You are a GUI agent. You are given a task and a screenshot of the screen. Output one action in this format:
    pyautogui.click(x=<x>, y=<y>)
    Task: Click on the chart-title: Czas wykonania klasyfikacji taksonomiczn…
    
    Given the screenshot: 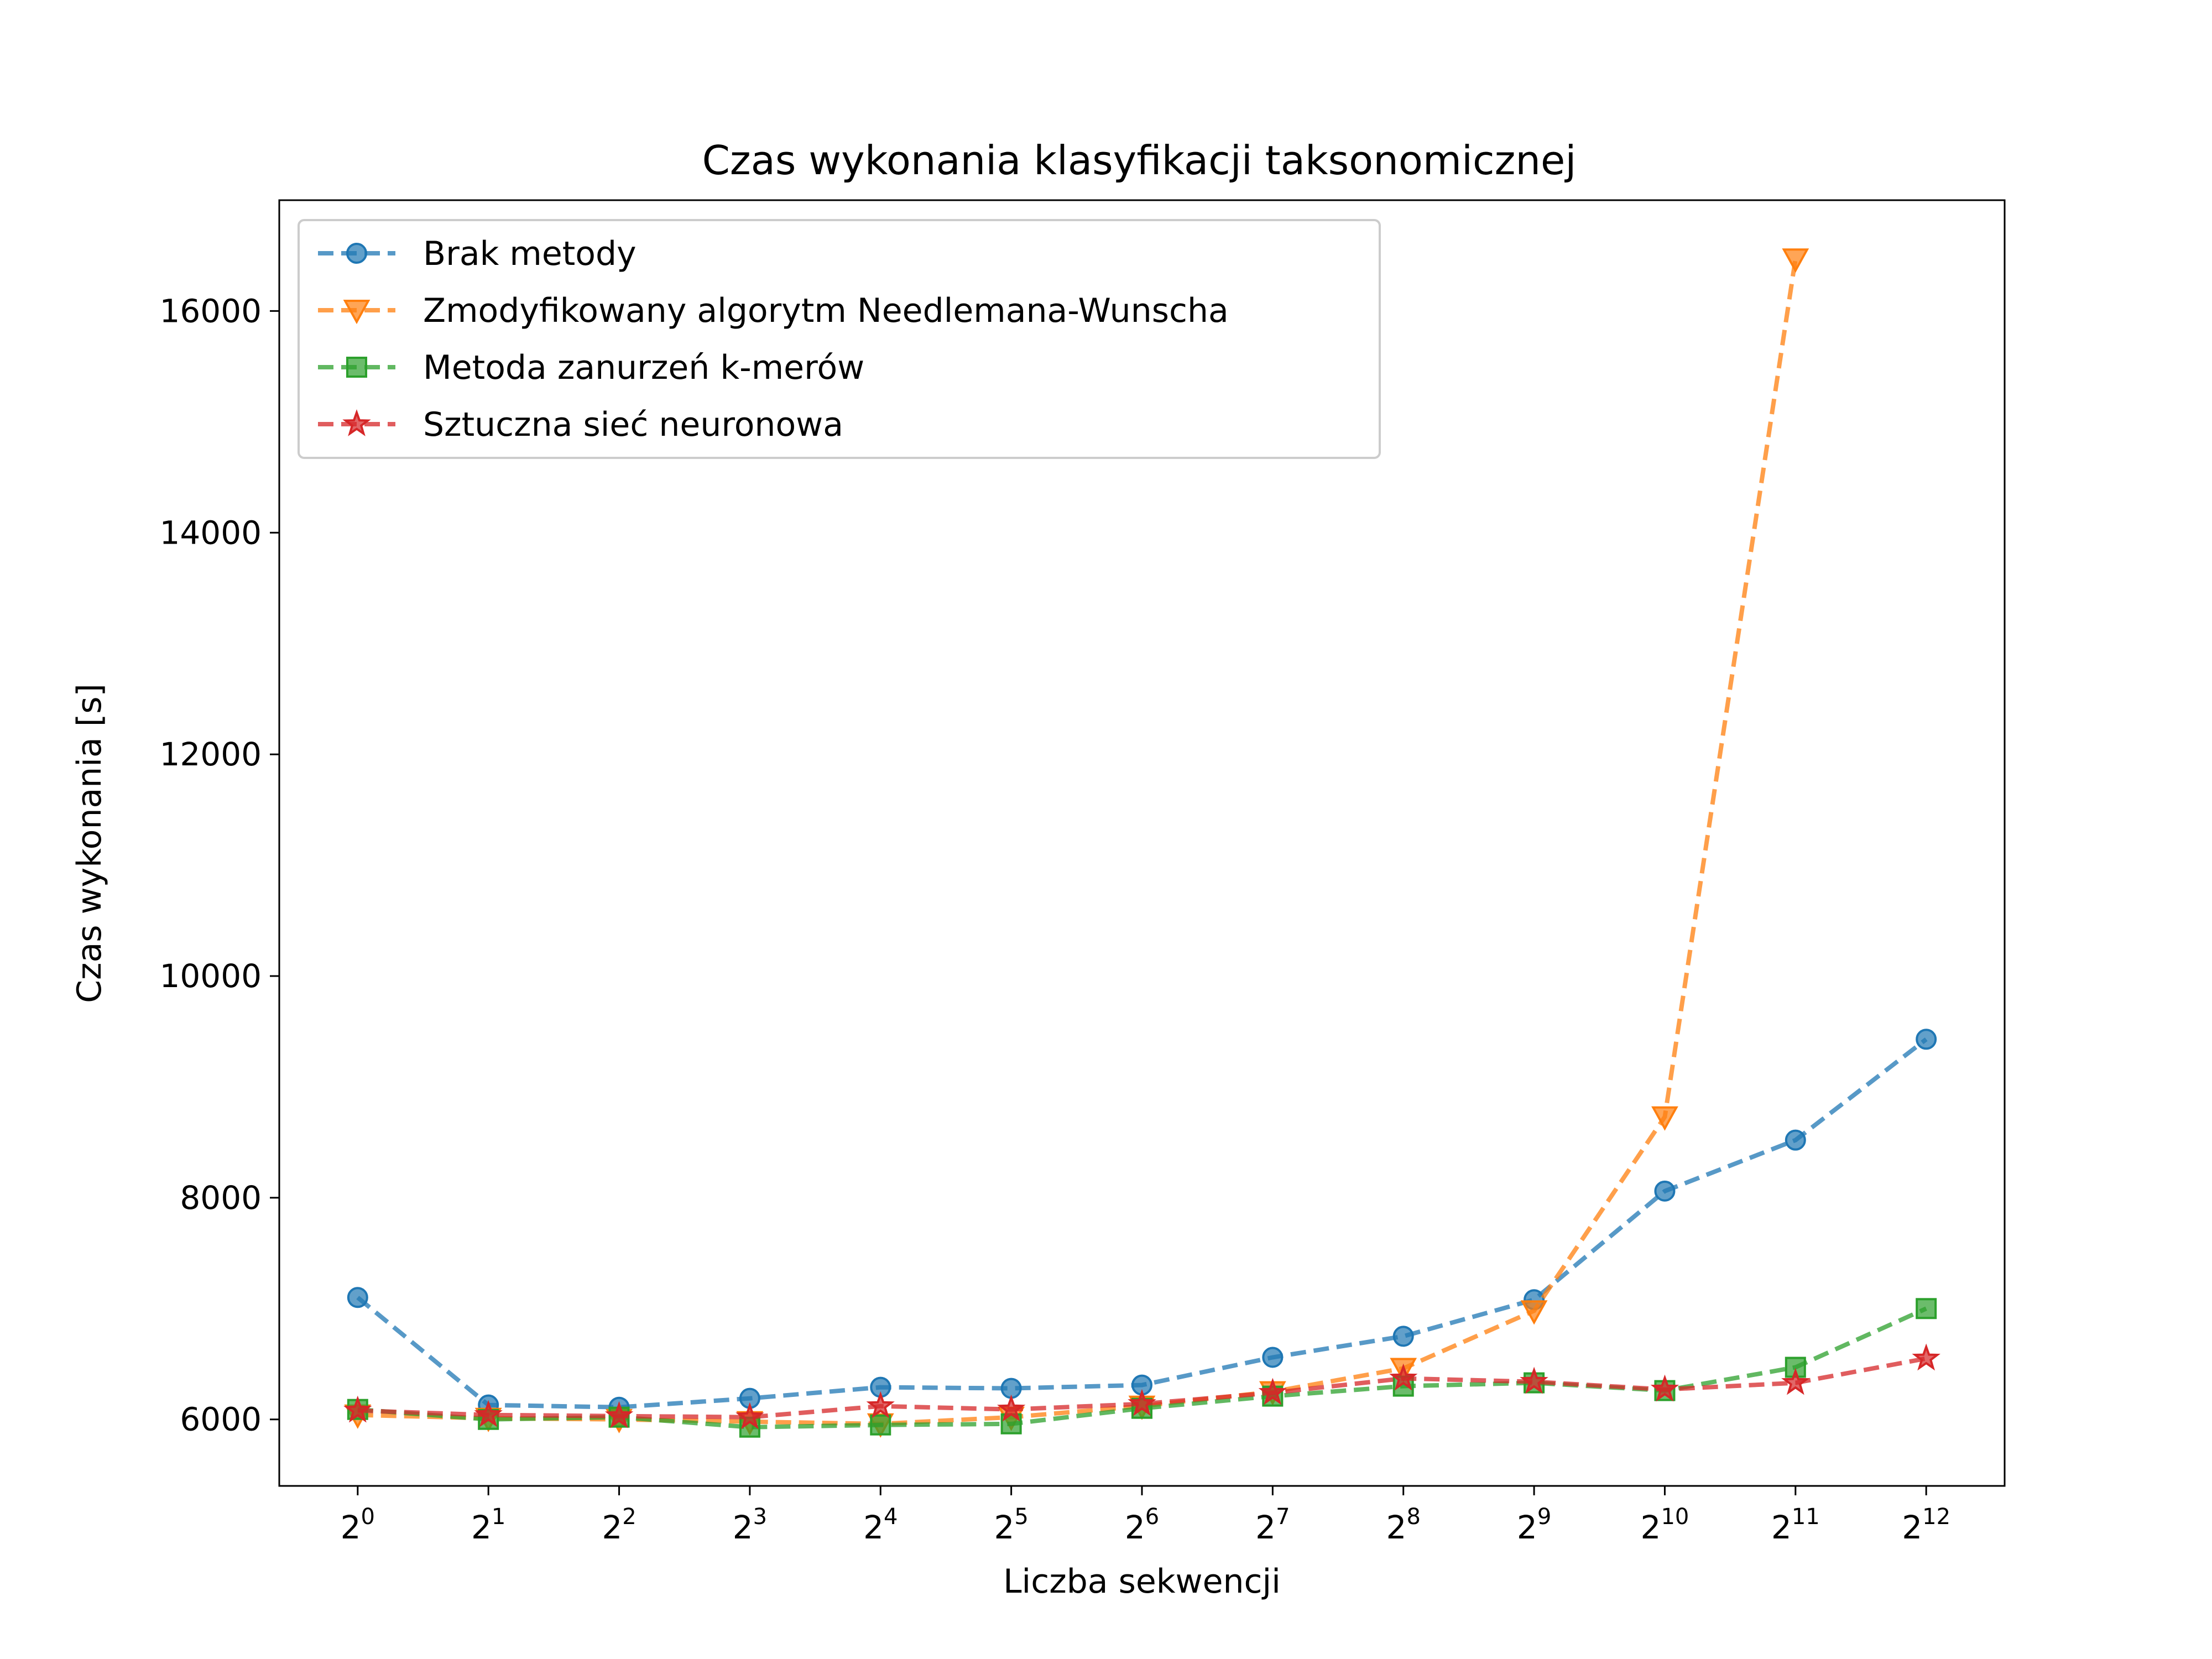 What is the action you would take?
    pyautogui.click(x=1139, y=161)
    